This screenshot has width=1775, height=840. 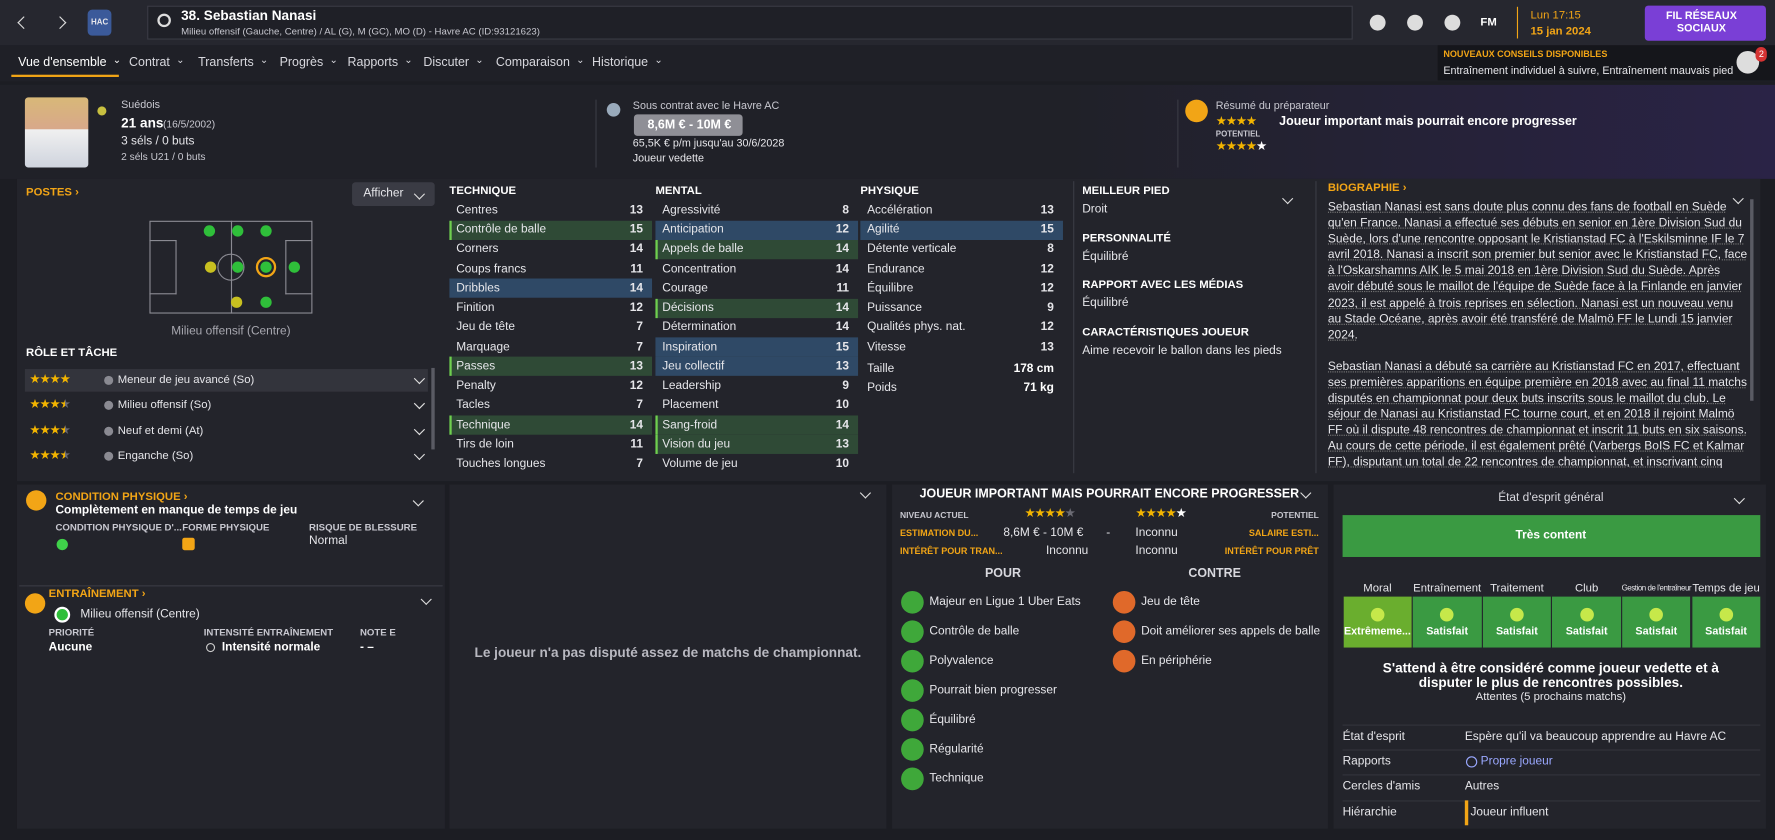 I want to click on info-icon, so click(x=109, y=406).